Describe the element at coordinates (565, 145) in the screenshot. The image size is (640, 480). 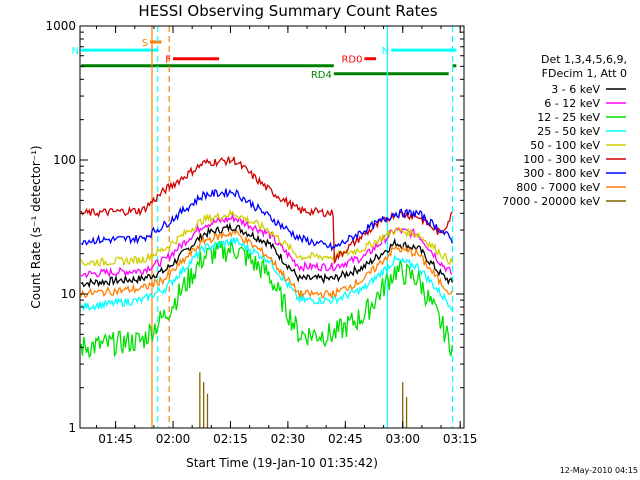
I see `legend-entry-label: 50 - 100 keV` at that location.